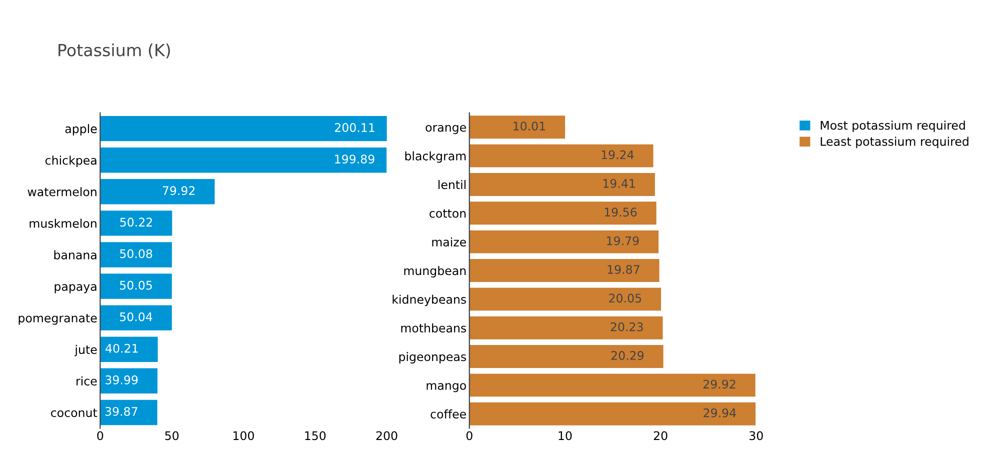  What do you see at coordinates (446, 387) in the screenshot?
I see `y-tick-label: mango` at bounding box center [446, 387].